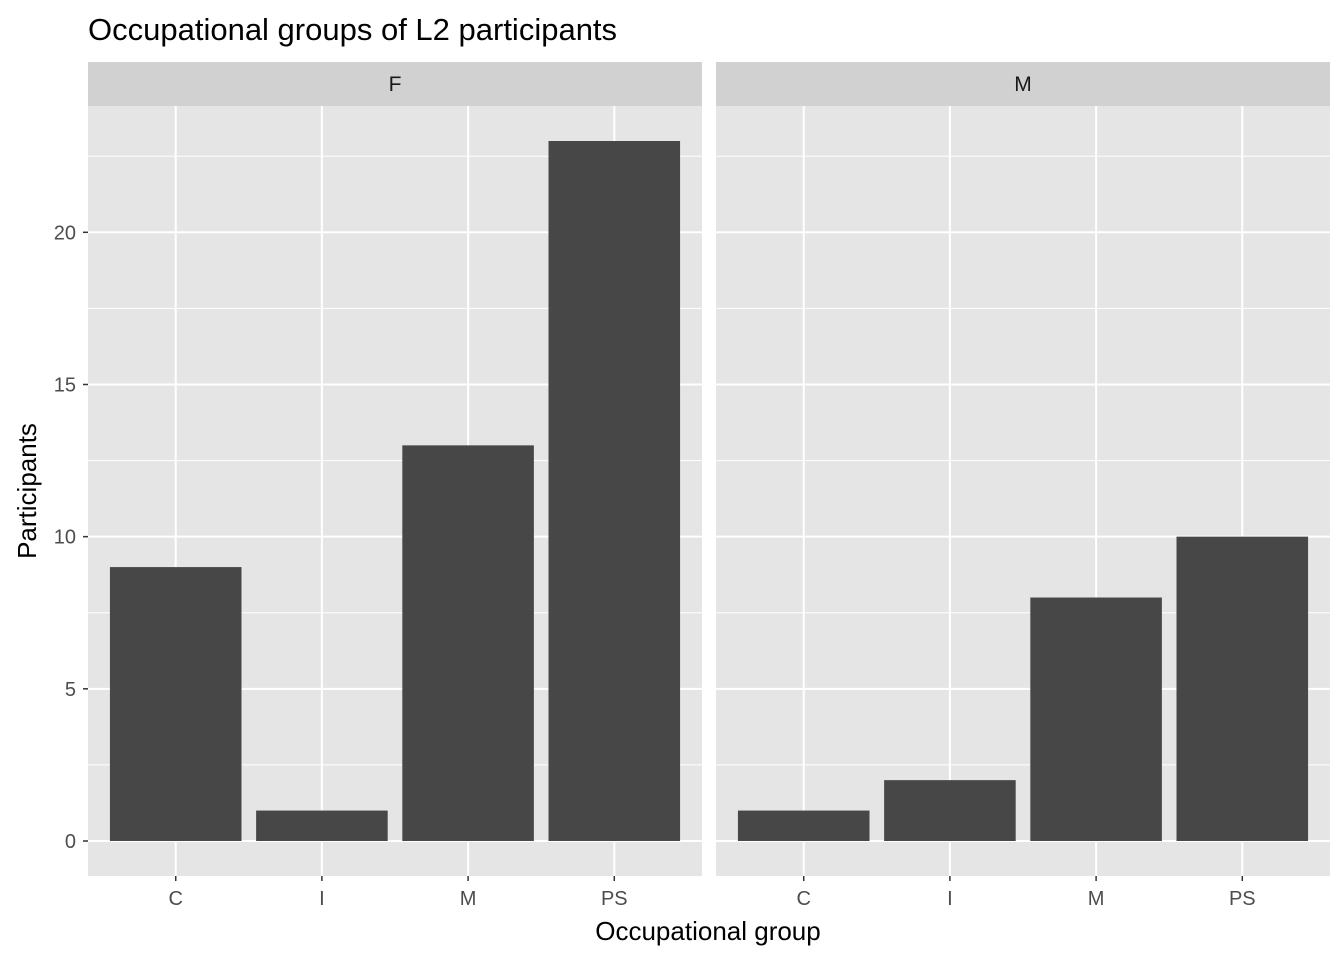 This screenshot has width=1344, height=960. Describe the element at coordinates (65, 385) in the screenshot. I see `y-tick-label: 15` at that location.